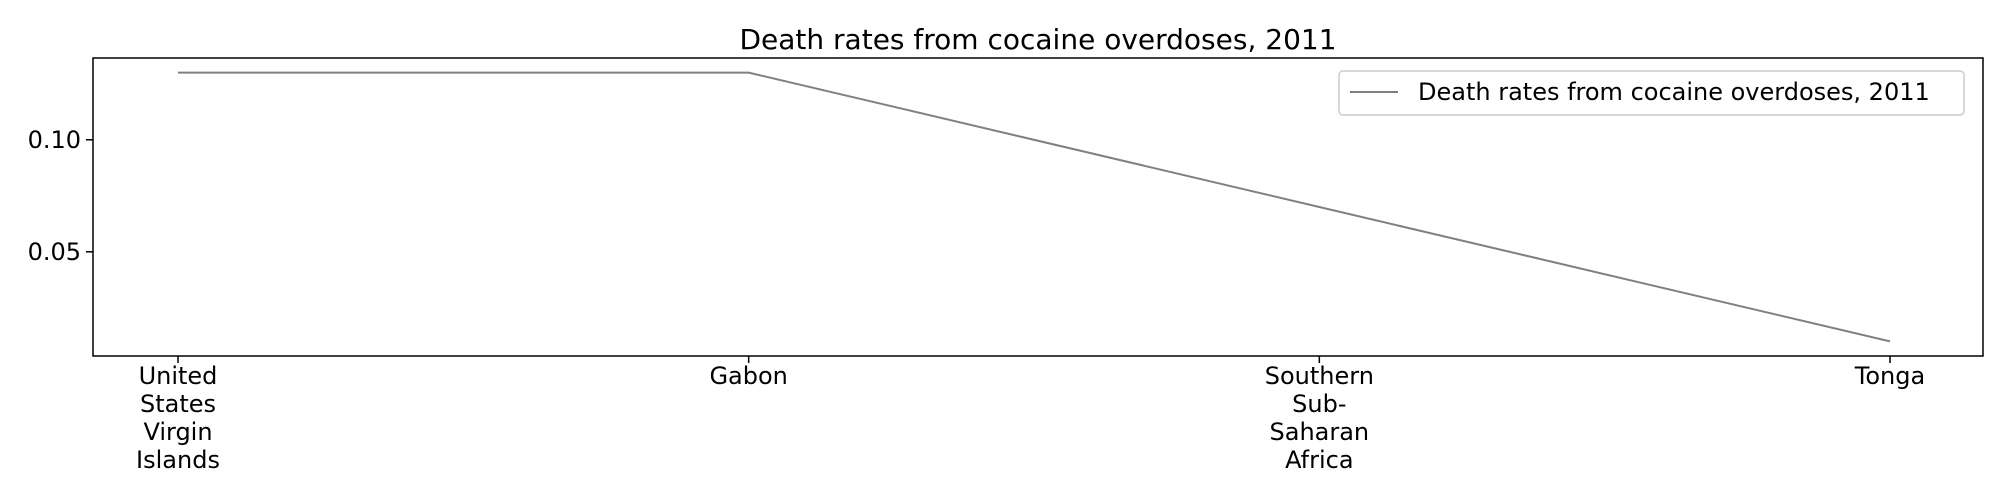 This screenshot has height=500, width=2000. I want to click on y-tick-label: 0.05, so click(54, 252).